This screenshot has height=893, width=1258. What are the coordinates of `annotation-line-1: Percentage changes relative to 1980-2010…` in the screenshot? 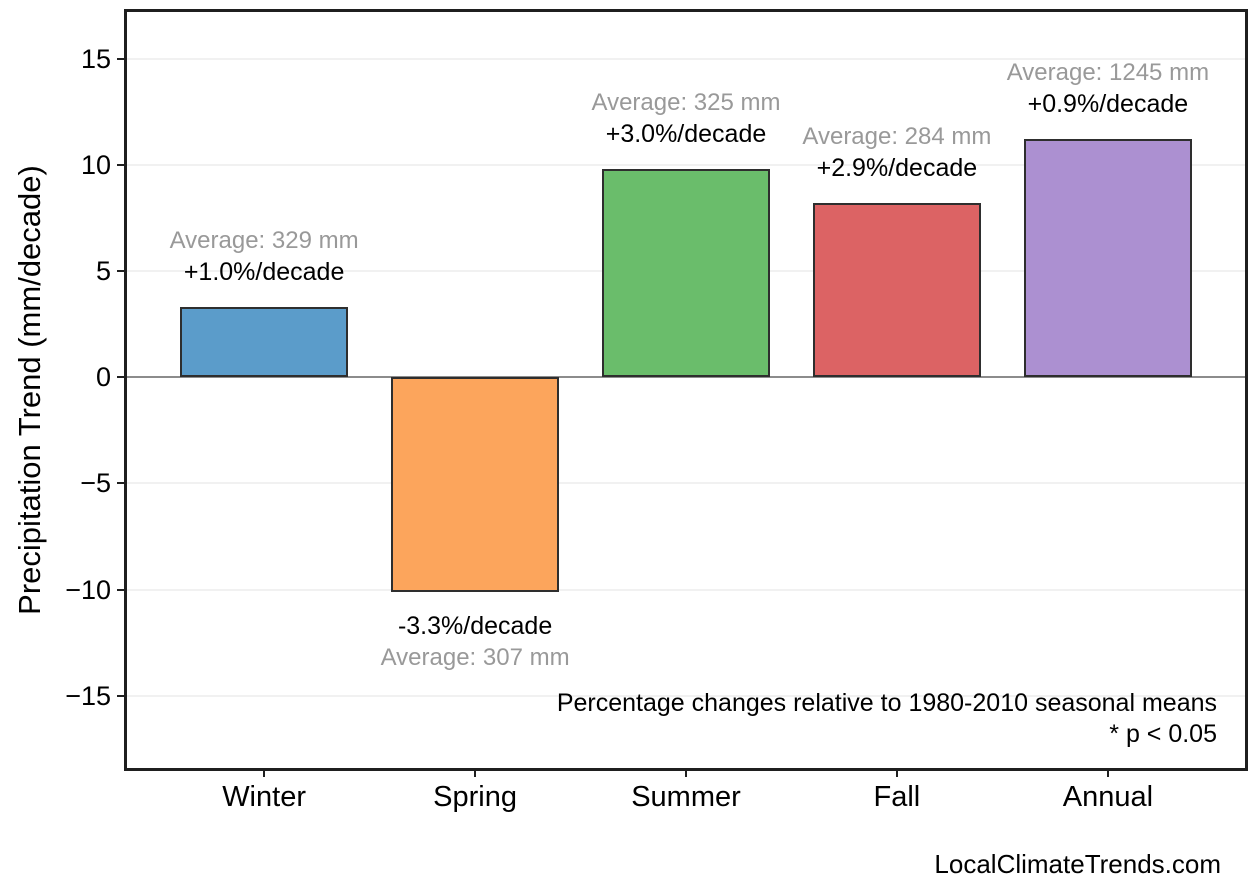 It's located at (886, 703).